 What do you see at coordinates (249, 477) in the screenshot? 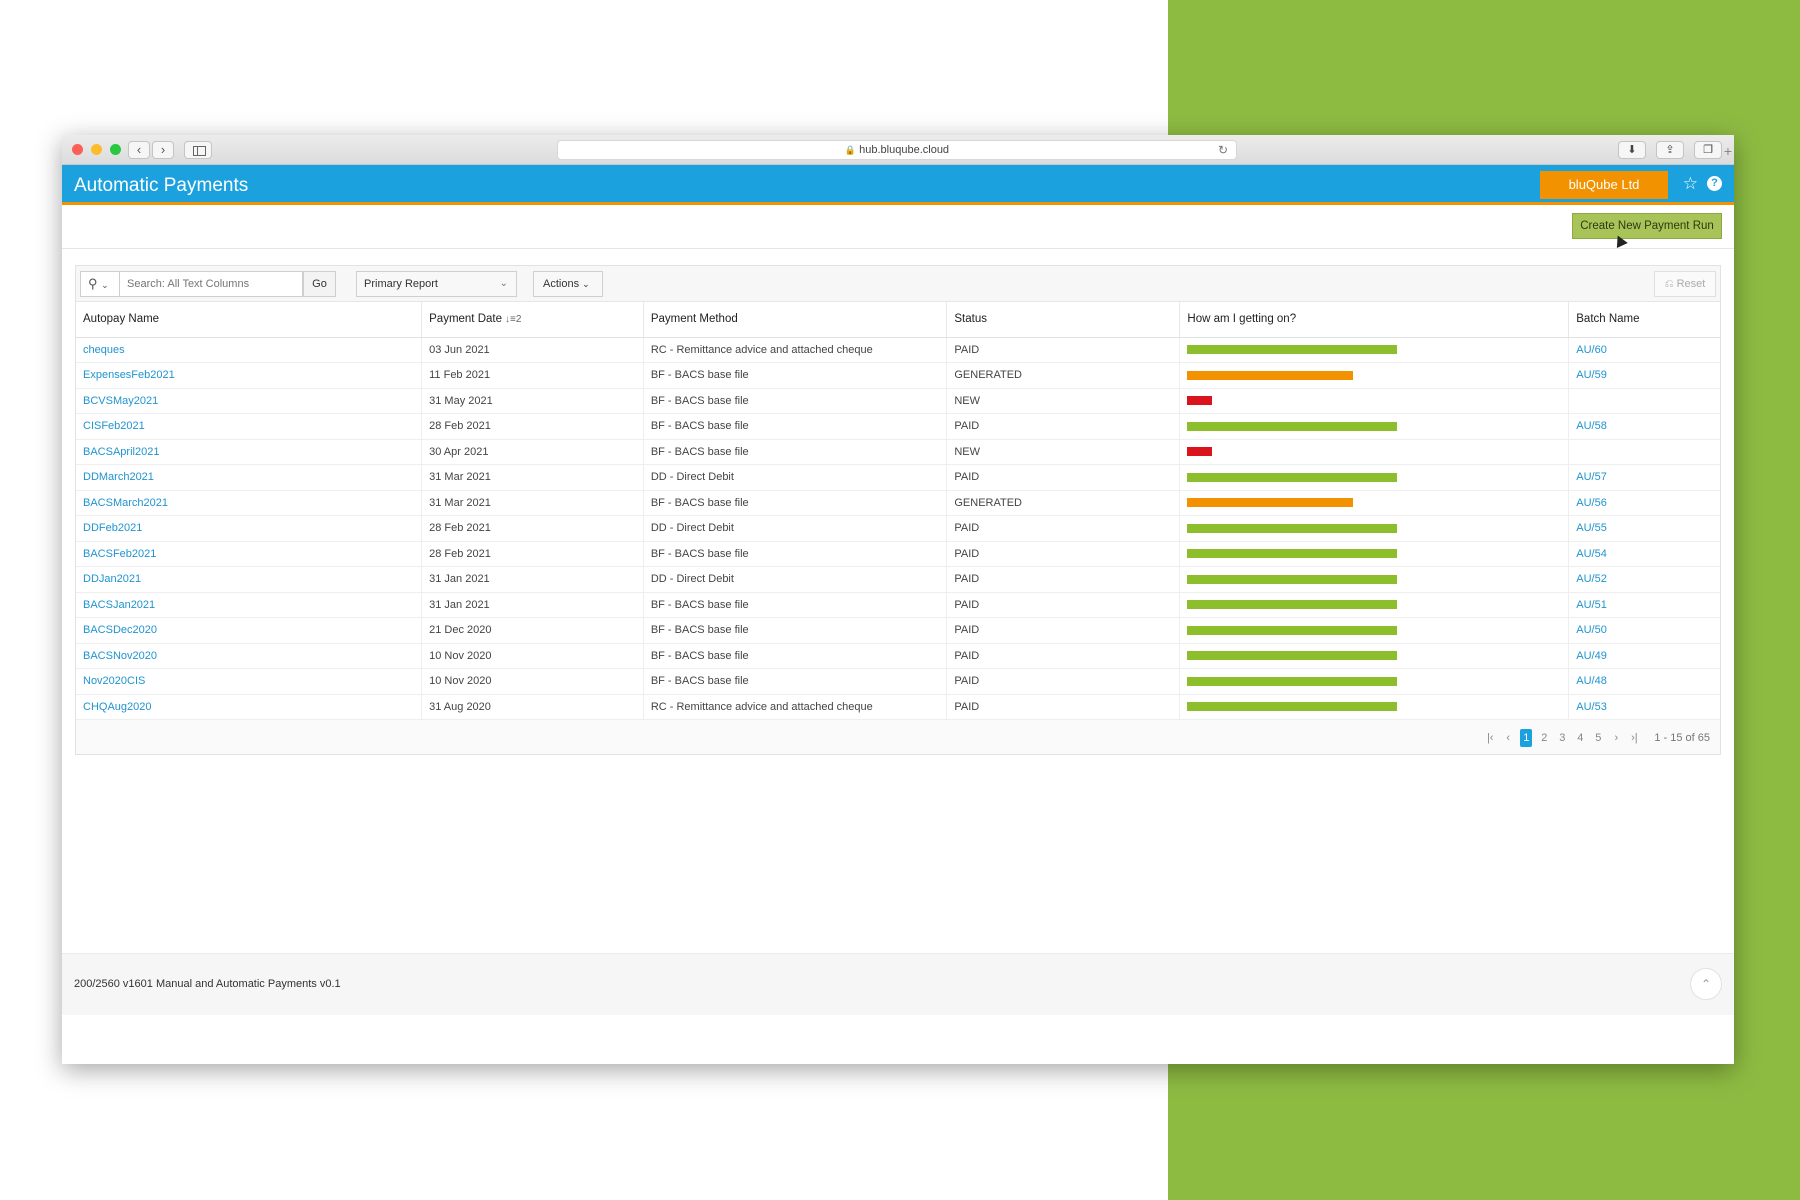
I see `autopay-name-link: DDMarch2021` at bounding box center [249, 477].